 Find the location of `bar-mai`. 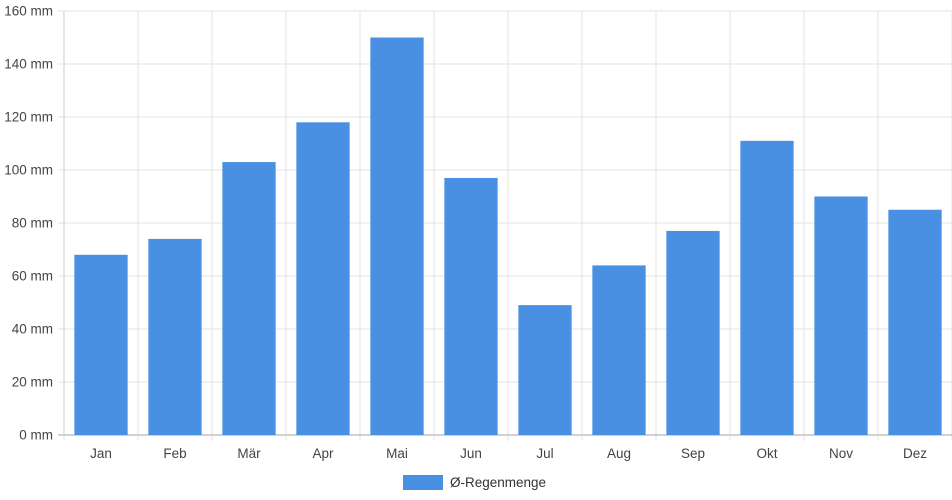

bar-mai is located at coordinates (397, 236).